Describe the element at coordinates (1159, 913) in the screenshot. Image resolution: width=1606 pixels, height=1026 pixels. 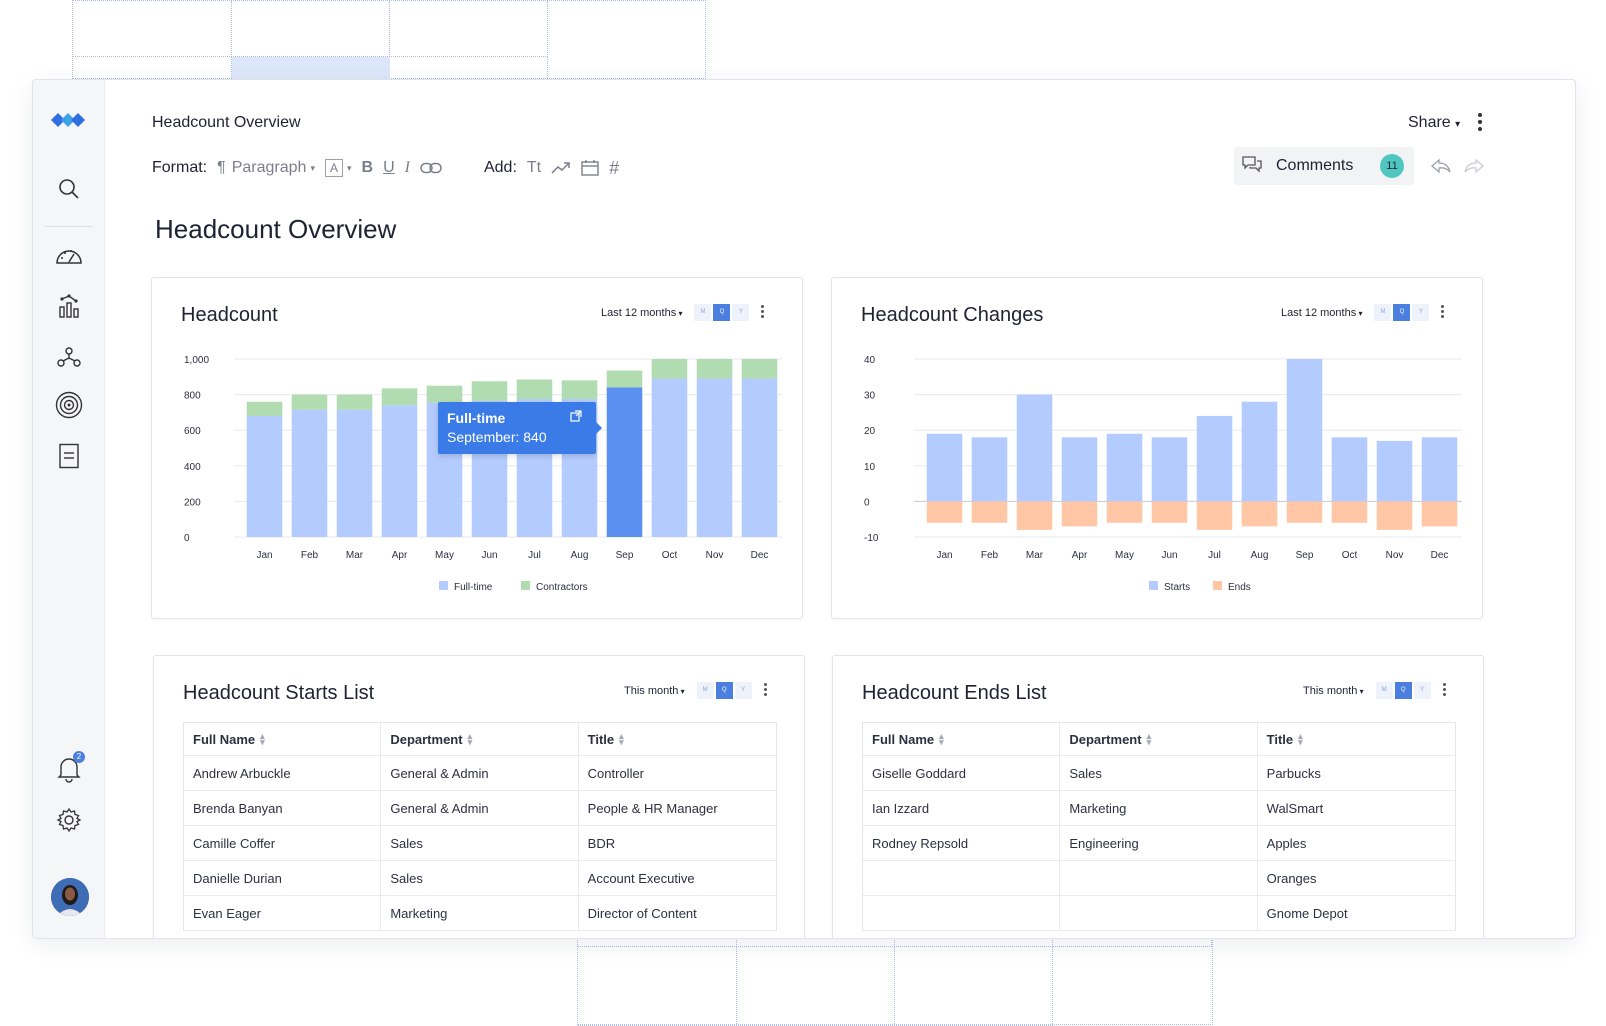
I see `table-row: Gnome Depot` at that location.